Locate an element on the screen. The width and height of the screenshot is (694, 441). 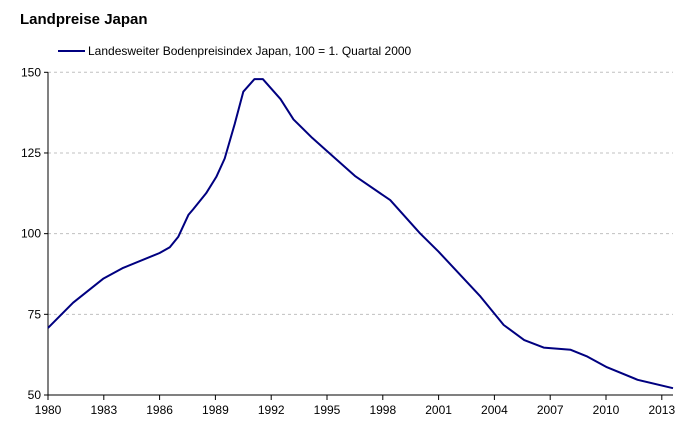
y-tick-label: 125 is located at coordinates (31, 153).